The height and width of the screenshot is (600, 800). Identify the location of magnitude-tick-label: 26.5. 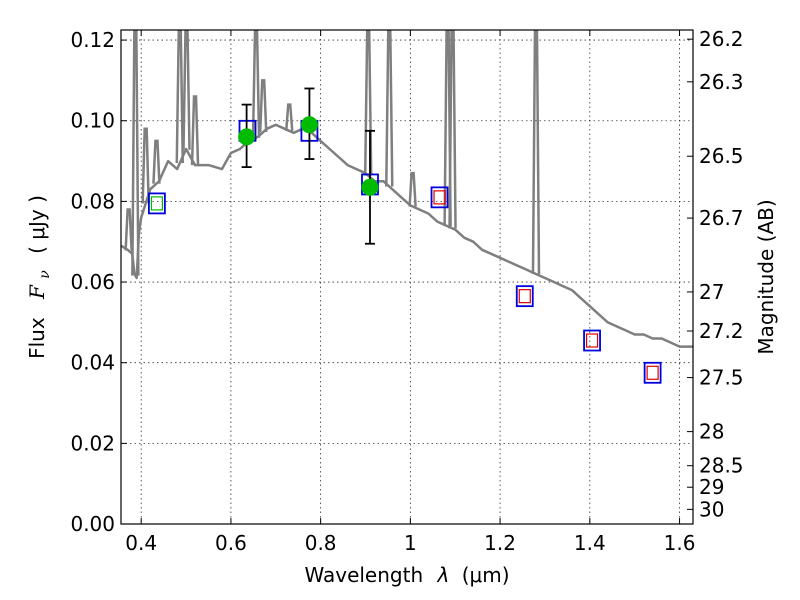
(721, 156).